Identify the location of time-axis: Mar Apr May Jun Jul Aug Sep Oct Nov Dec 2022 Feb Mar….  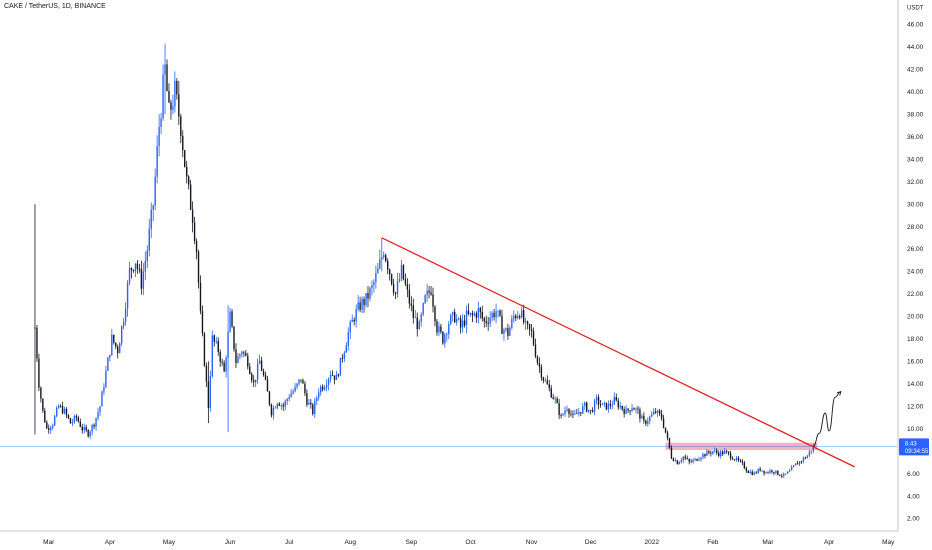
(449, 538).